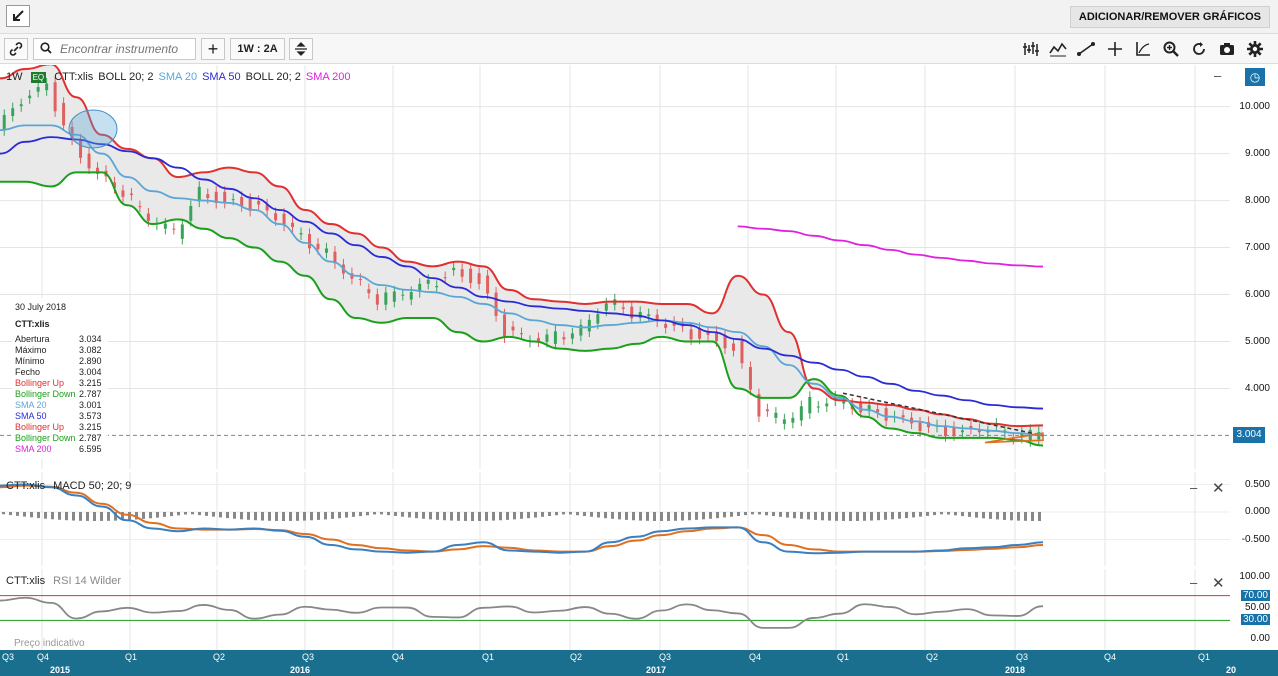 This screenshot has width=1278, height=676. Describe the element at coordinates (60, 361) in the screenshot. I see `info-row: Mínimo 2.890` at that location.